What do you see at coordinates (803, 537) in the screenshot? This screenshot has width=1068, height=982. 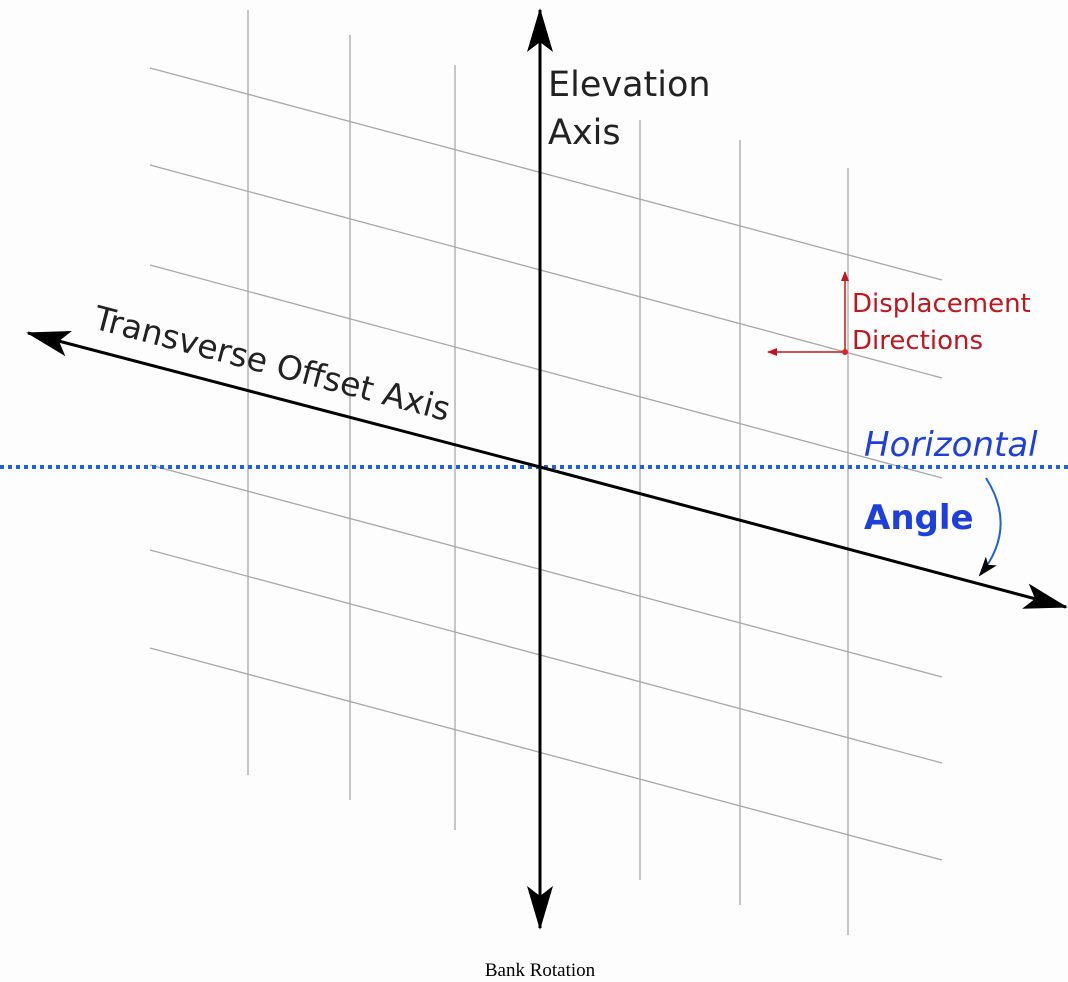 I see `transverse-axis-right` at bounding box center [803, 537].